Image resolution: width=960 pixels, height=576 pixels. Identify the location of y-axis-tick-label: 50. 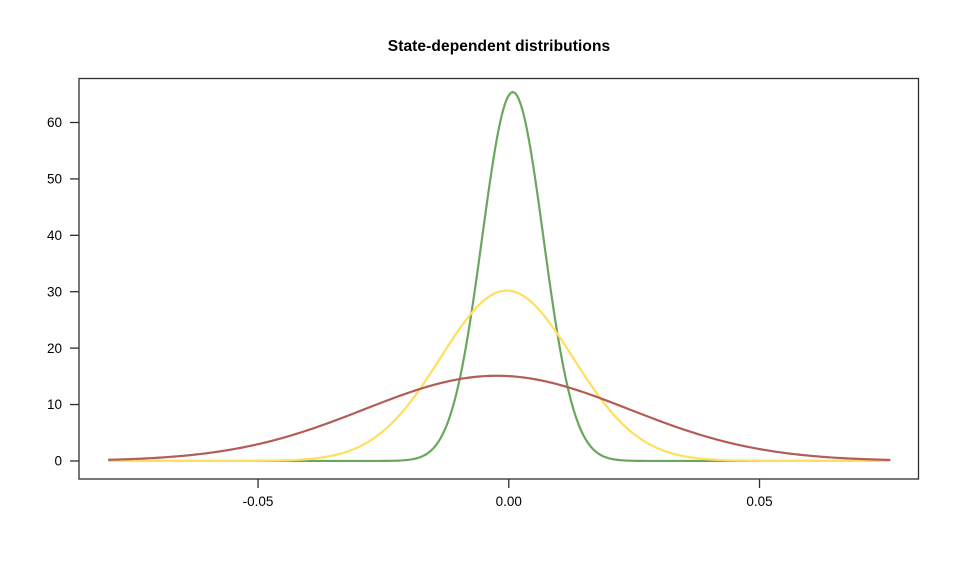
(54, 179).